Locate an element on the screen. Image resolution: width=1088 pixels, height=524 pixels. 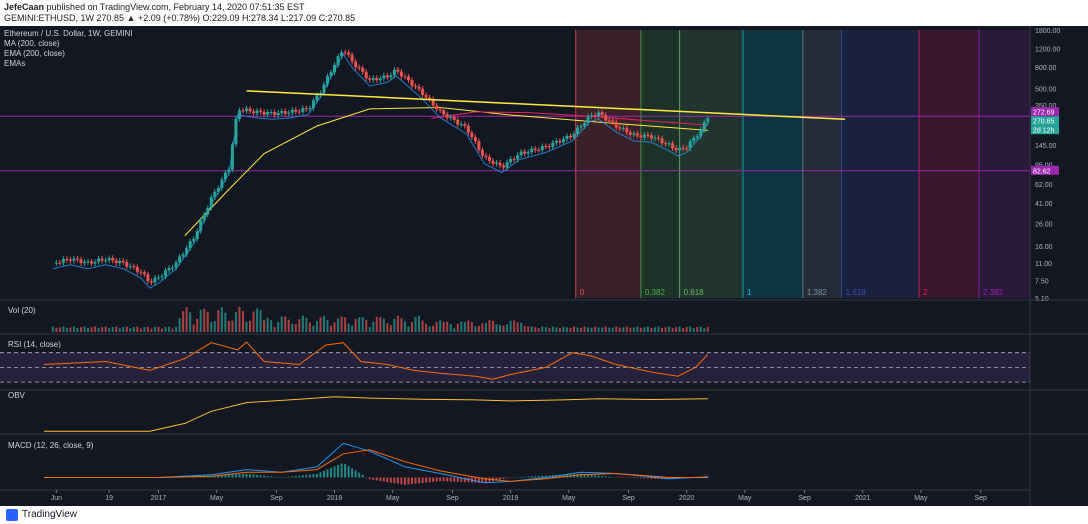
y-tick-11: 16.00 is located at coordinates (1044, 247).